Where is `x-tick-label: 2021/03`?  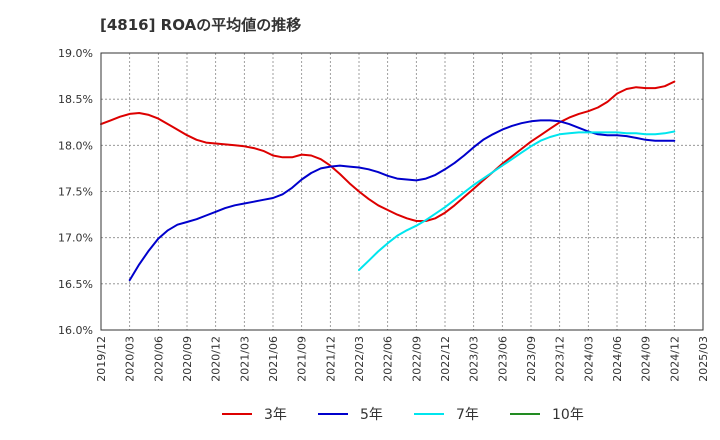 x-tick-label: 2021/03 is located at coordinates (244, 359).